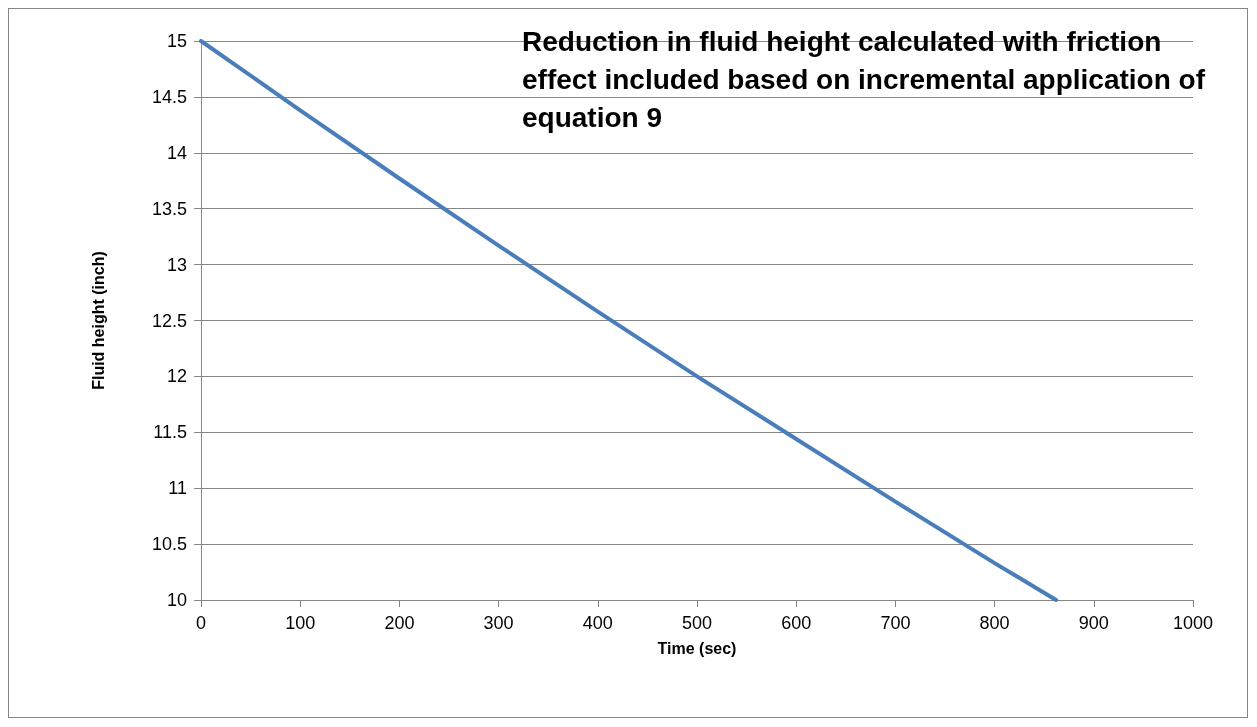  What do you see at coordinates (994, 623) in the screenshot?
I see `x-tick-label: 800` at bounding box center [994, 623].